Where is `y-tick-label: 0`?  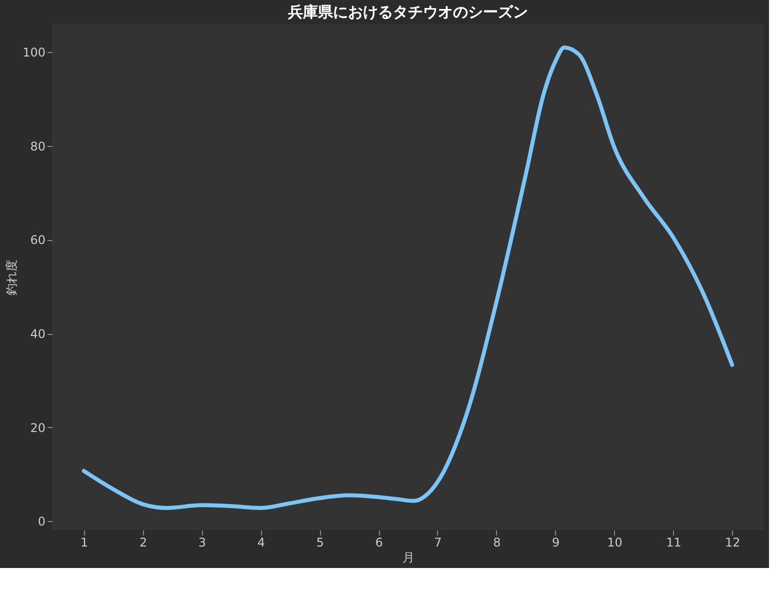
y-tick-label: 0 is located at coordinates (42, 521).